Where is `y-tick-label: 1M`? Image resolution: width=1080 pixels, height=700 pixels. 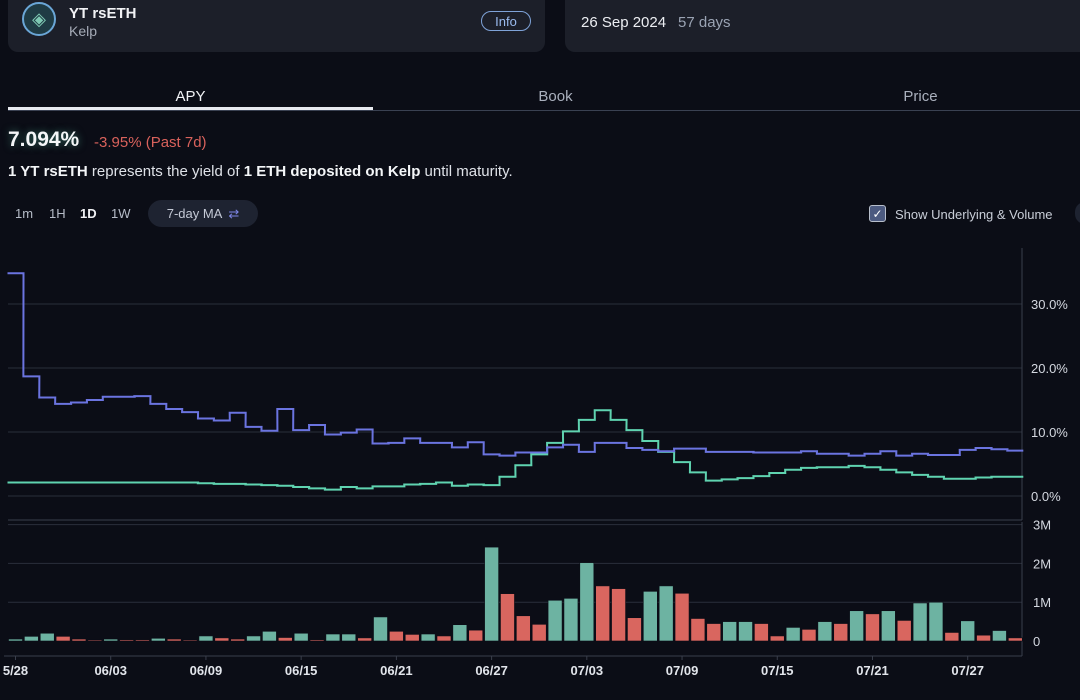 y-tick-label: 1M is located at coordinates (1042, 602).